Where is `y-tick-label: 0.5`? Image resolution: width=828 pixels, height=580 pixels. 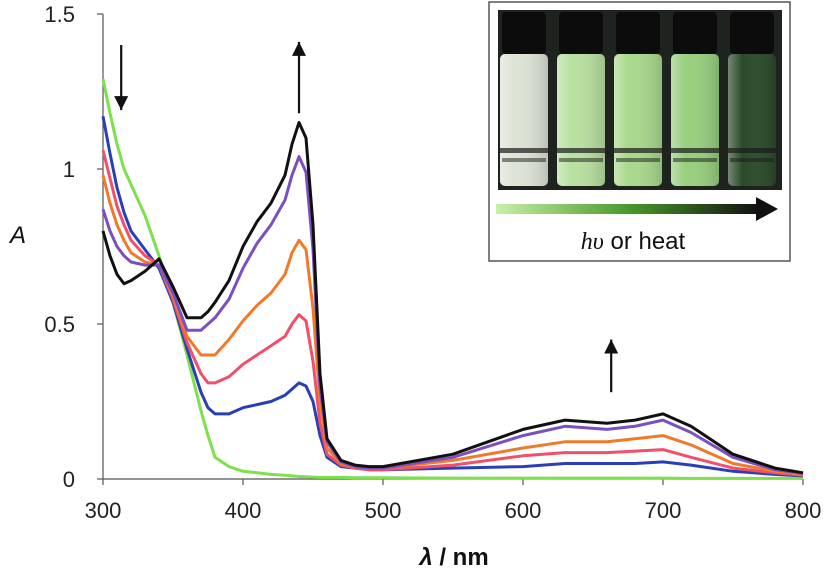
y-tick-label: 0.5 is located at coordinates (59, 324).